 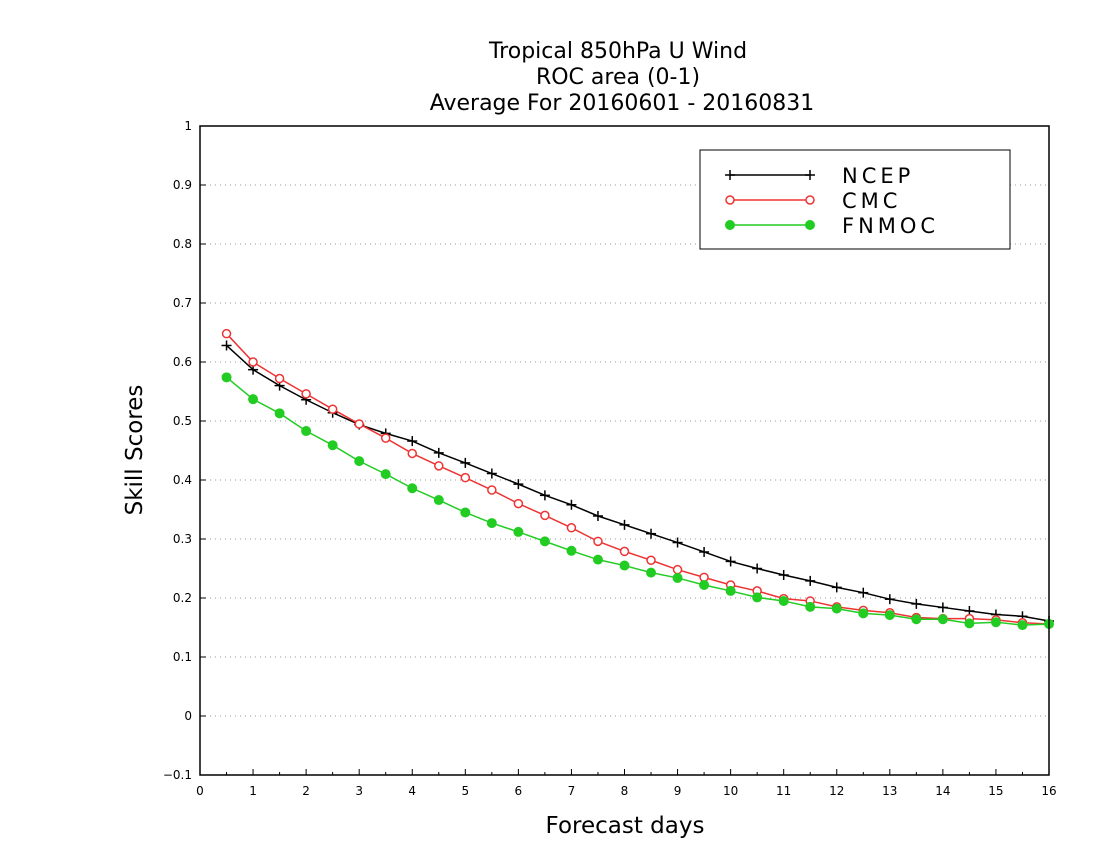 What do you see at coordinates (617, 51) in the screenshot?
I see `chart-title-line-1: Tropical 850hPa U Wind` at bounding box center [617, 51].